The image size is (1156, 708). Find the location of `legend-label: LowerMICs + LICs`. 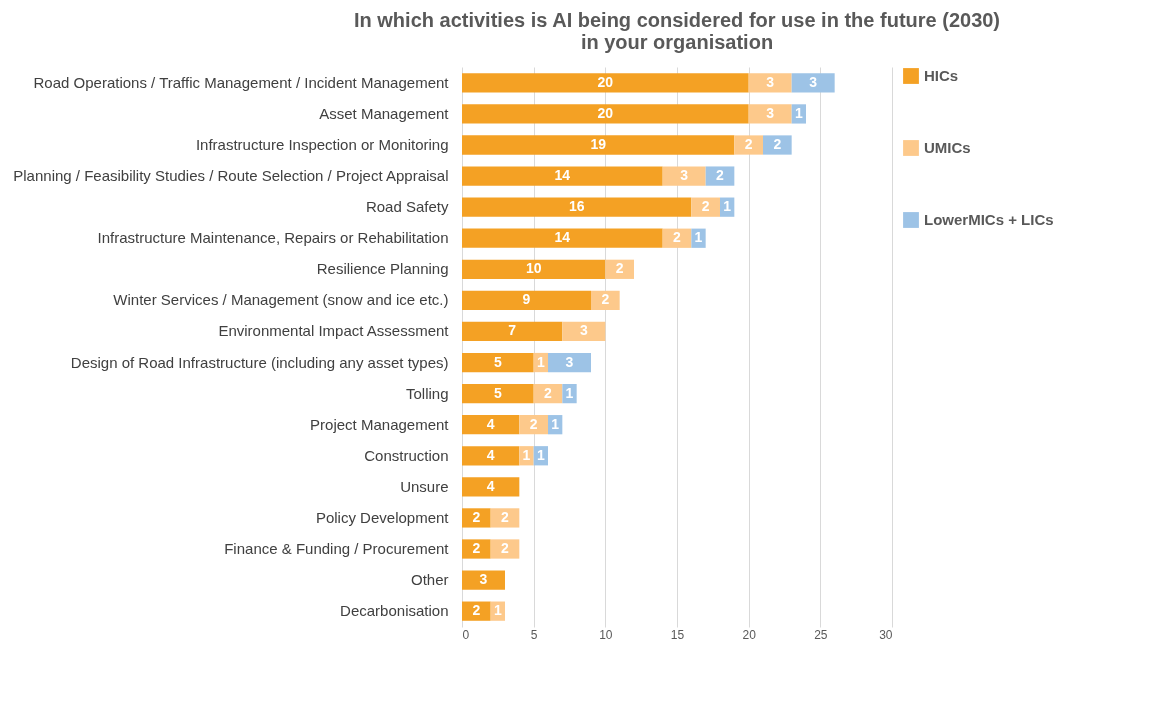

legend-label: LowerMICs + LICs is located at coordinates (989, 219).